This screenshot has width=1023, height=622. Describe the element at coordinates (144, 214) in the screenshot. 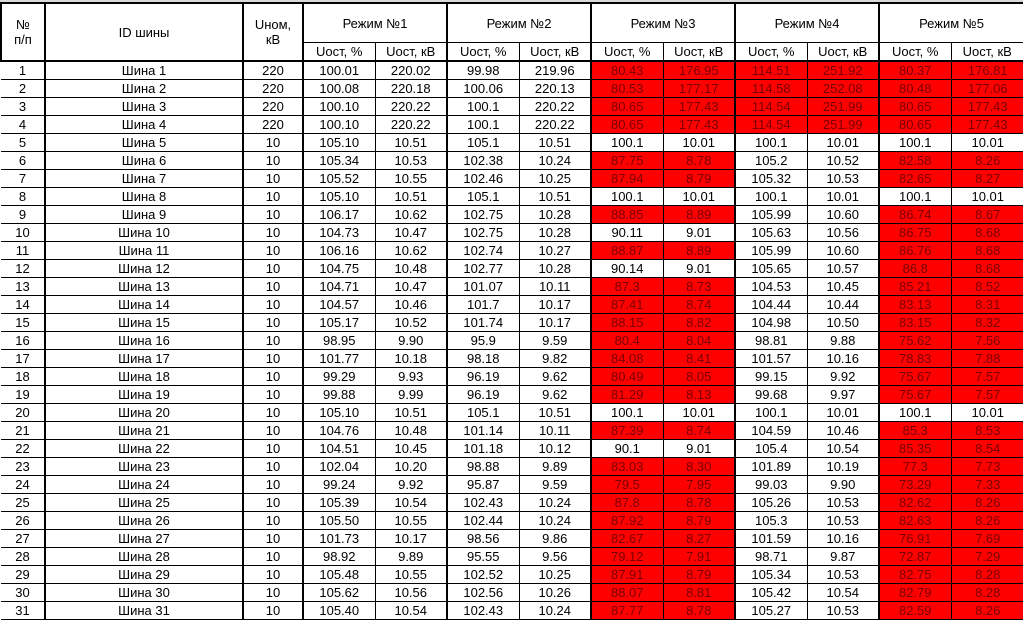

I see `cell-bus-id: Шина 9` at that location.